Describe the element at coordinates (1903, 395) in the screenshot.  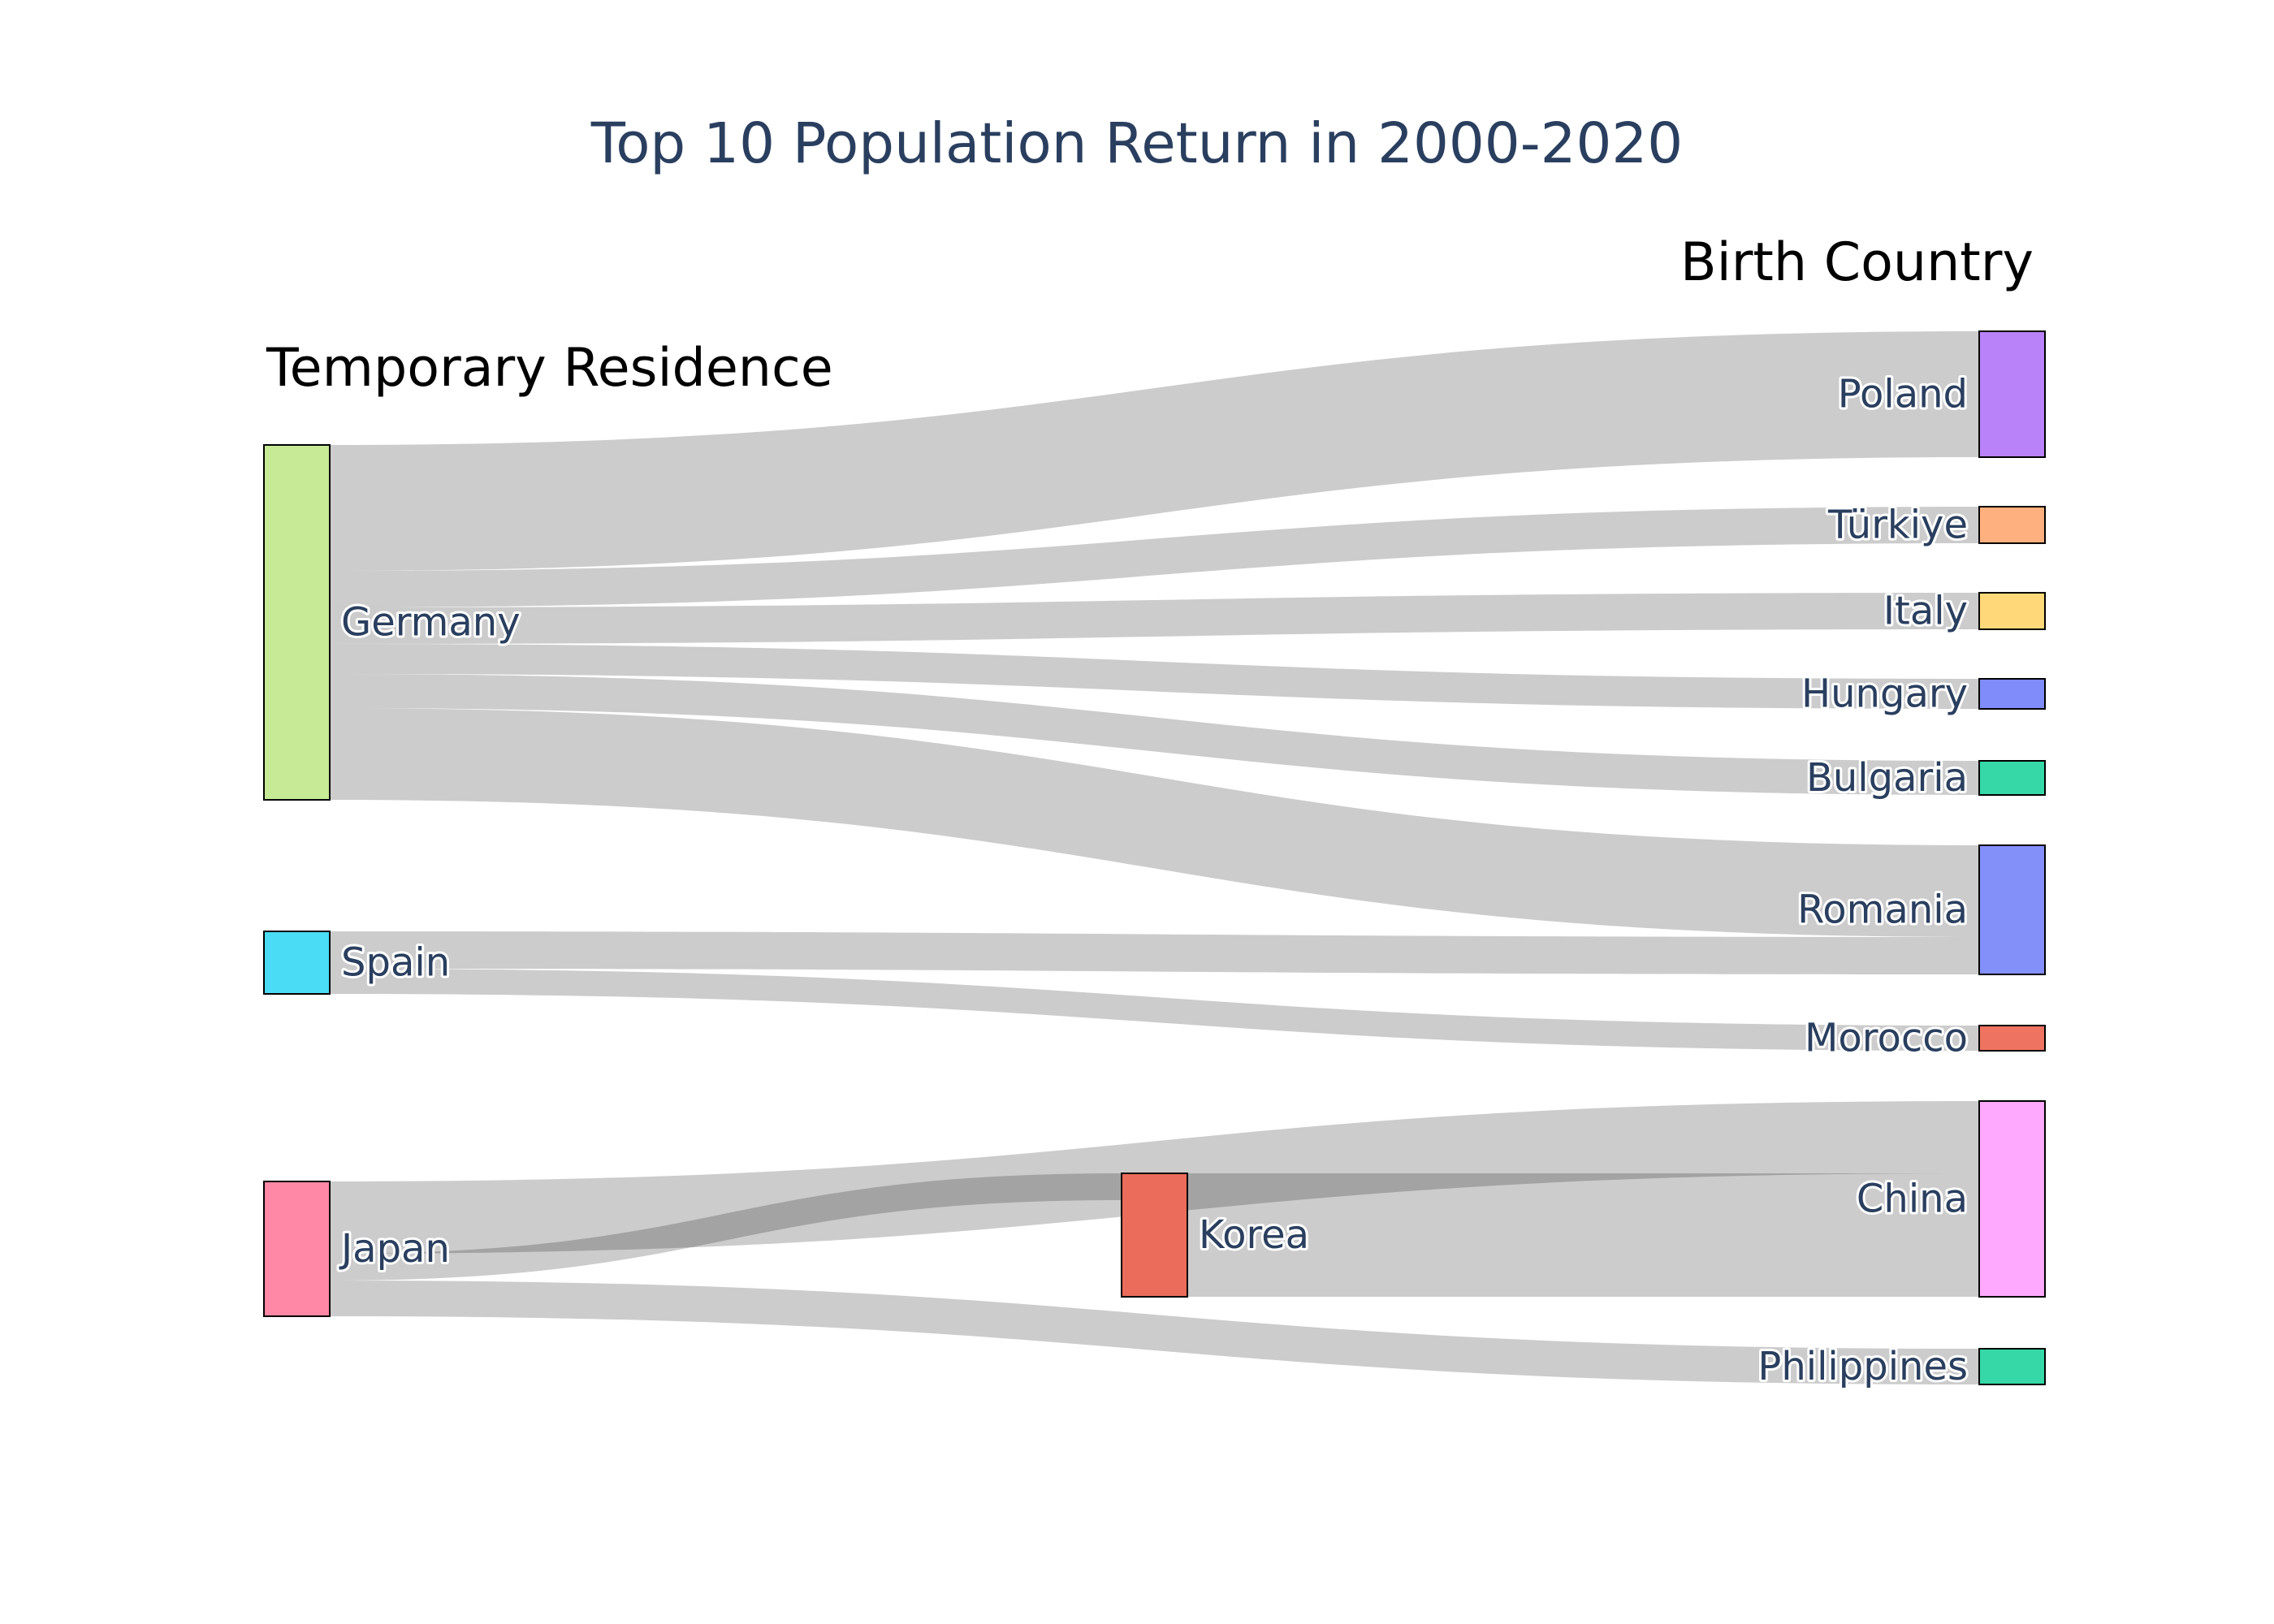
I see `node-label-poland: Poland` at that location.